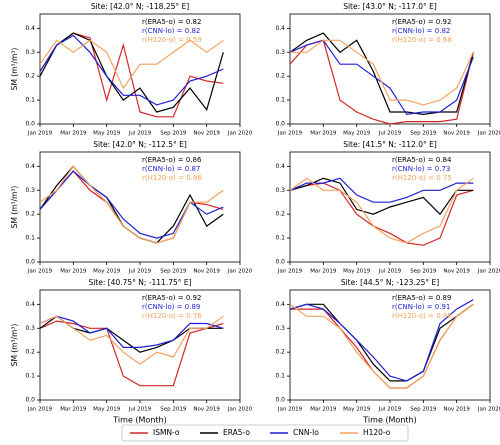 The width and height of the screenshot is (500, 445). Describe the element at coordinates (422, 40) in the screenshot. I see `annotation: r(H120-o) = 0.68` at that location.